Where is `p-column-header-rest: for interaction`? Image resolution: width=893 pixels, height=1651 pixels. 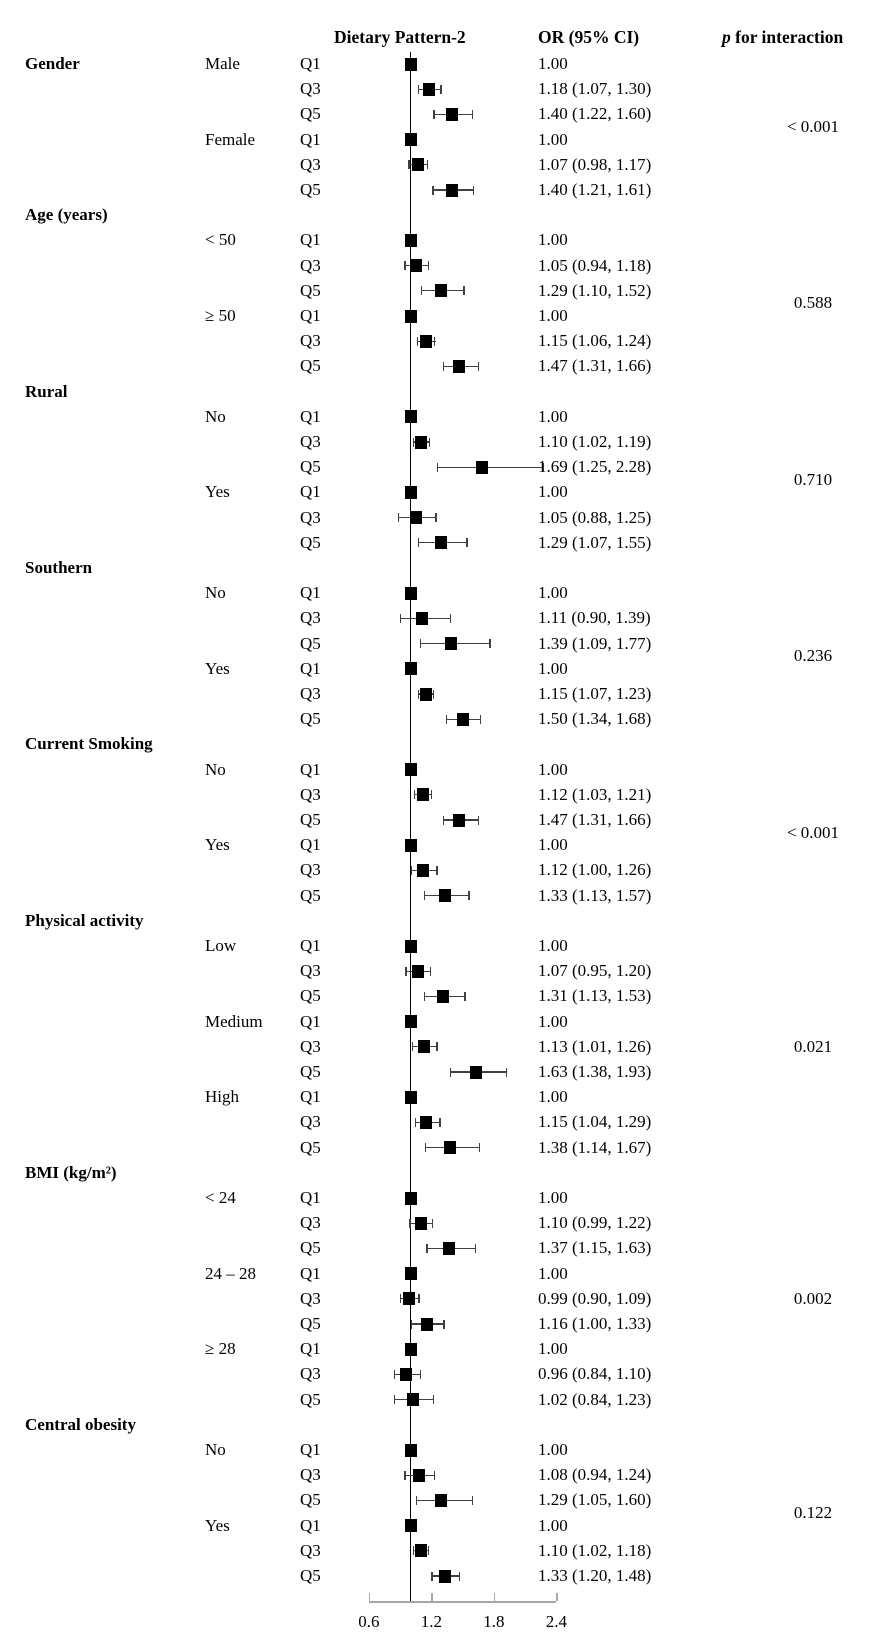
p-column-header-rest: for interaction is located at coordinates (787, 37).